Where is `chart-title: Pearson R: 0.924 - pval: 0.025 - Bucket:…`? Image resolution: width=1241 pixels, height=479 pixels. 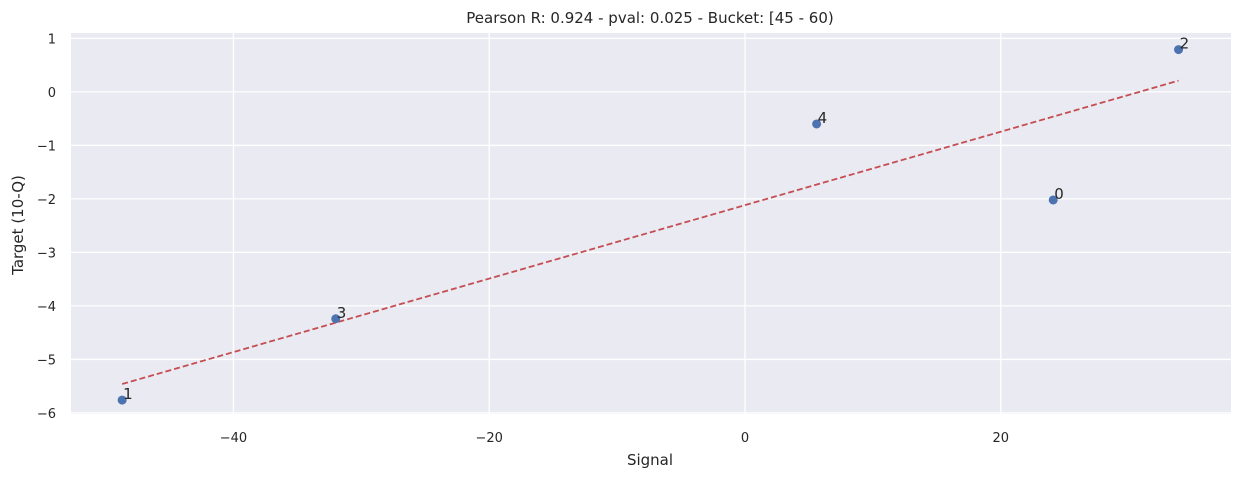 chart-title: Pearson R: 0.924 - pval: 0.025 - Bucket:… is located at coordinates (649, 18).